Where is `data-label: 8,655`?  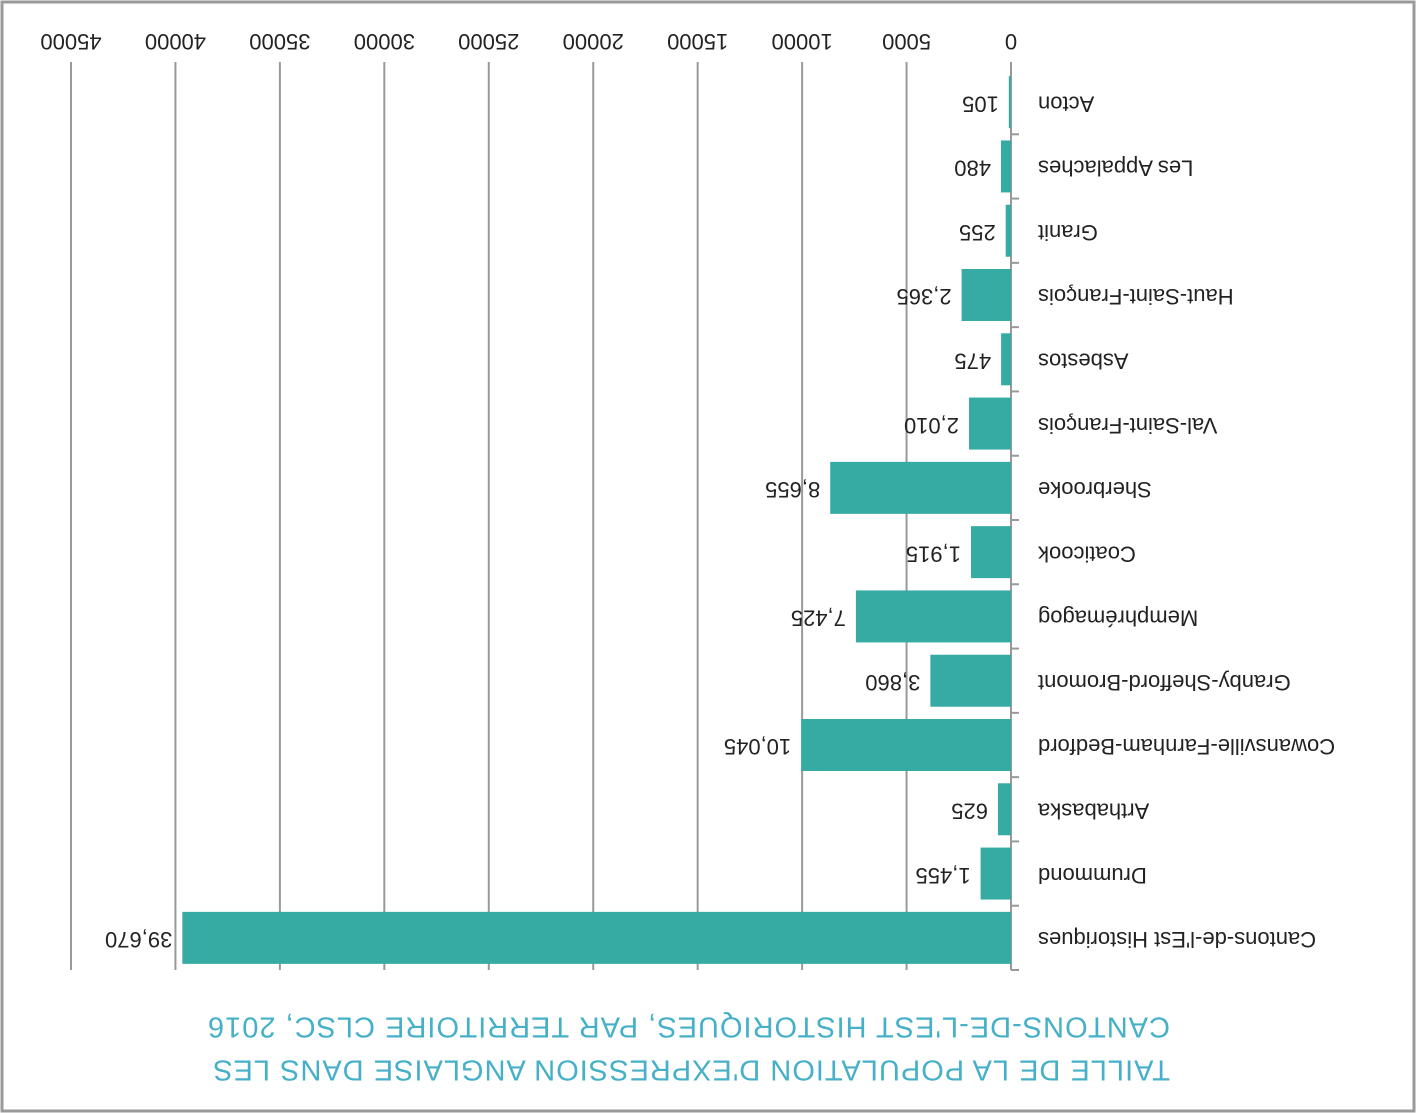
data-label: 8,655 is located at coordinates (792, 489).